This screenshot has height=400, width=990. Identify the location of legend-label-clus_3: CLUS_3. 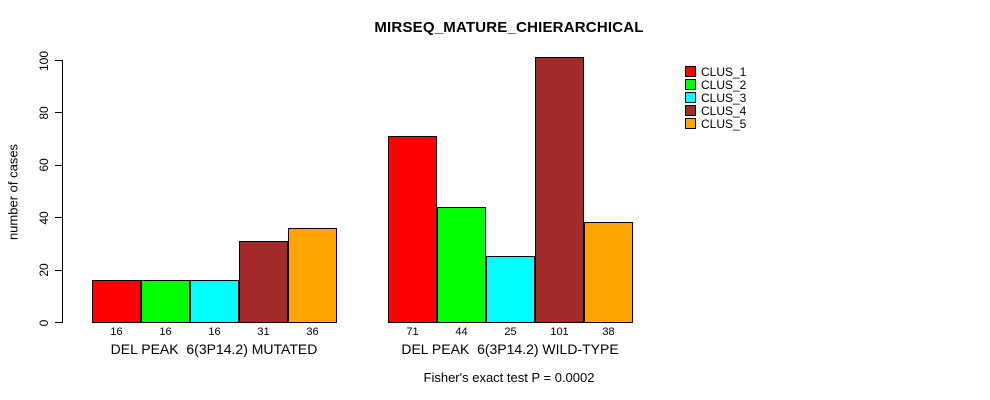
(724, 98).